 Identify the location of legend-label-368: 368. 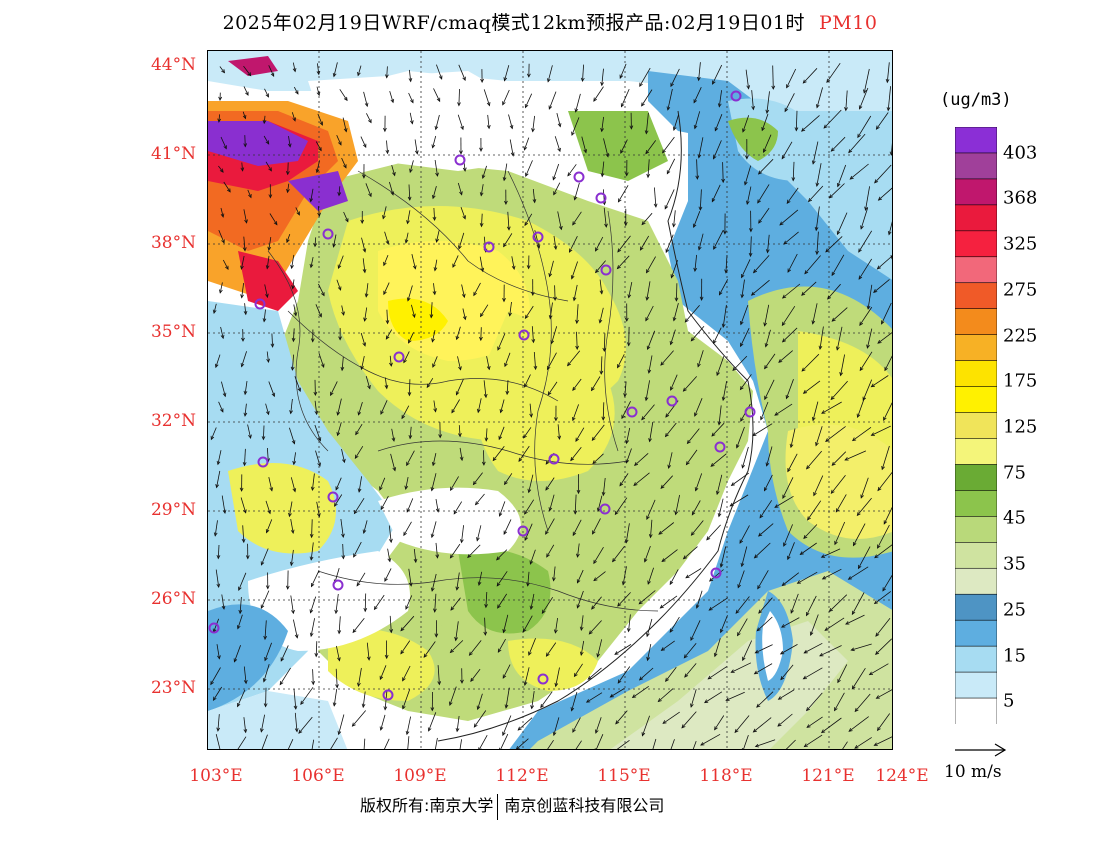
(1020, 198).